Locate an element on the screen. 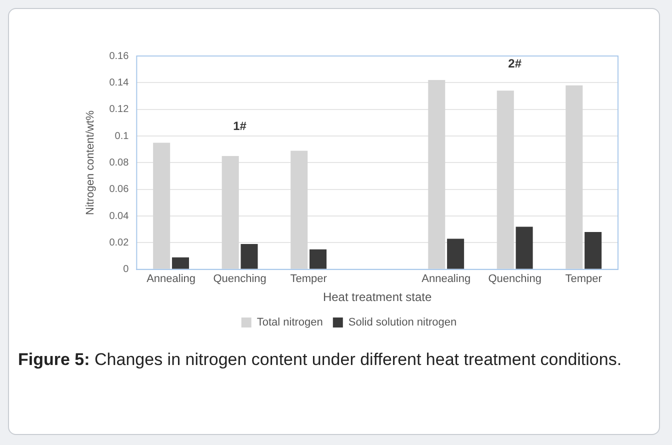  y-tick-label: 0.14 is located at coordinates (119, 82).